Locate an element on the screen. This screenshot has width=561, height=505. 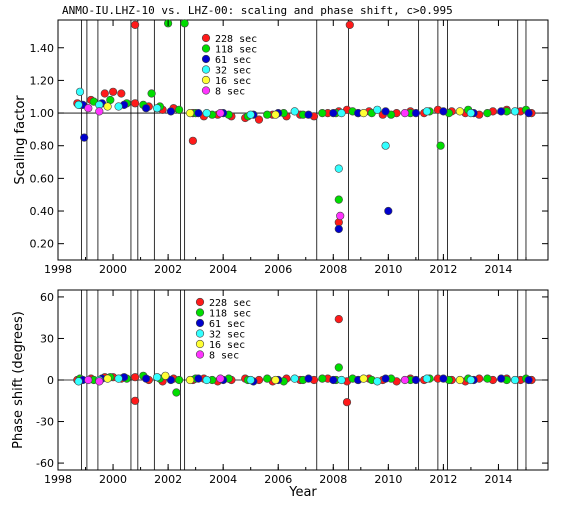
scaling-legend-label: 16 sec is located at coordinates (233, 81).